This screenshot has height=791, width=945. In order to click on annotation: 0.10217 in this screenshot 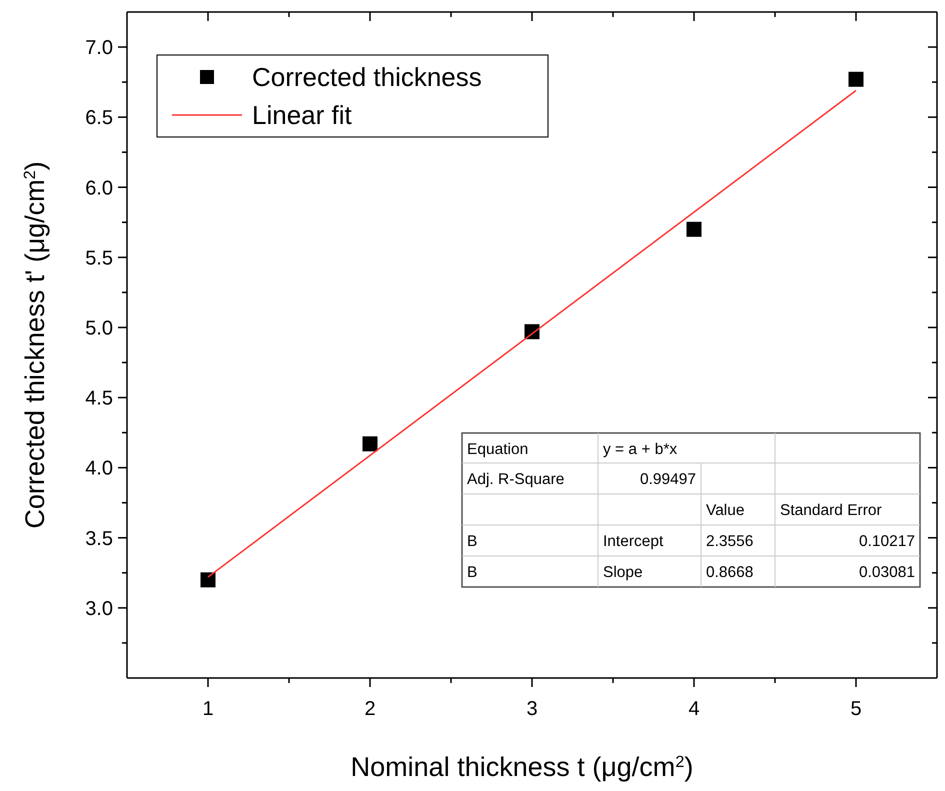, I will do `click(886, 541)`.